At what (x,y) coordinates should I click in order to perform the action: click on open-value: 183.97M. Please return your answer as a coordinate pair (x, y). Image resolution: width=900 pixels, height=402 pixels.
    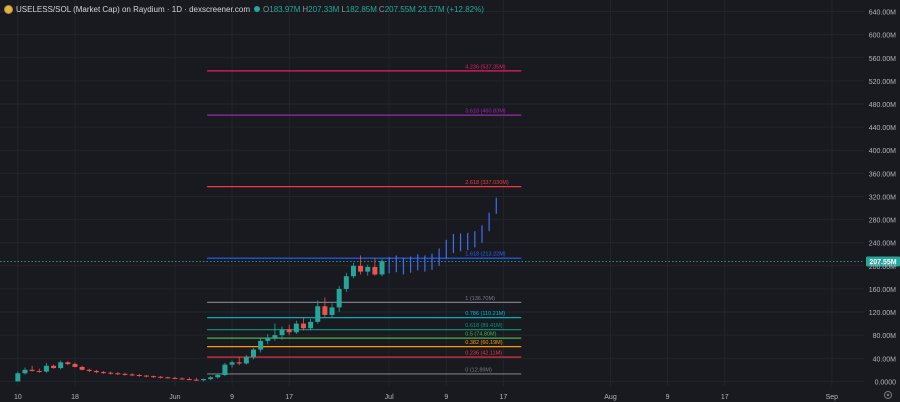
    Looking at the image, I should click on (285, 9).